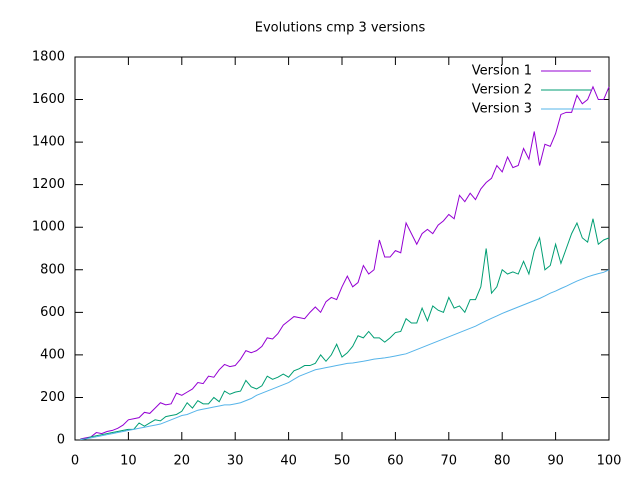 The image size is (640, 484). What do you see at coordinates (52, 269) in the screenshot?
I see `y-tick-label: 800` at bounding box center [52, 269].